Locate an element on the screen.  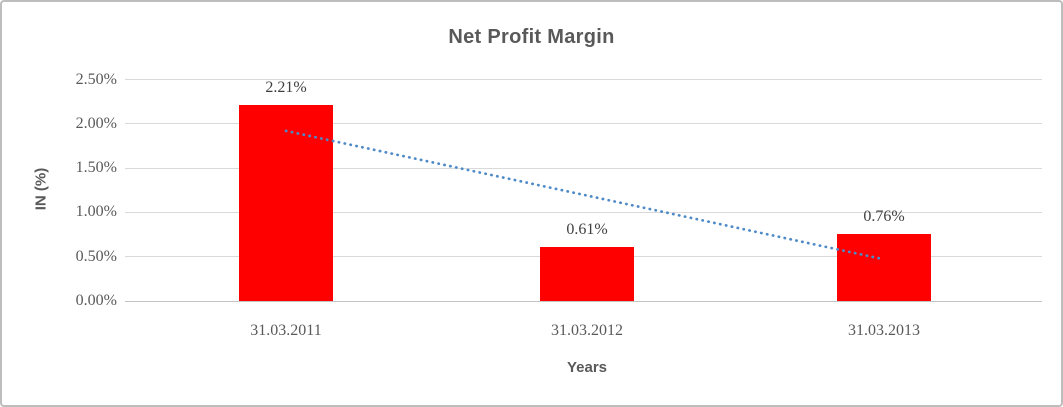
x-category-label: 31.03.2011 is located at coordinates (286, 330).